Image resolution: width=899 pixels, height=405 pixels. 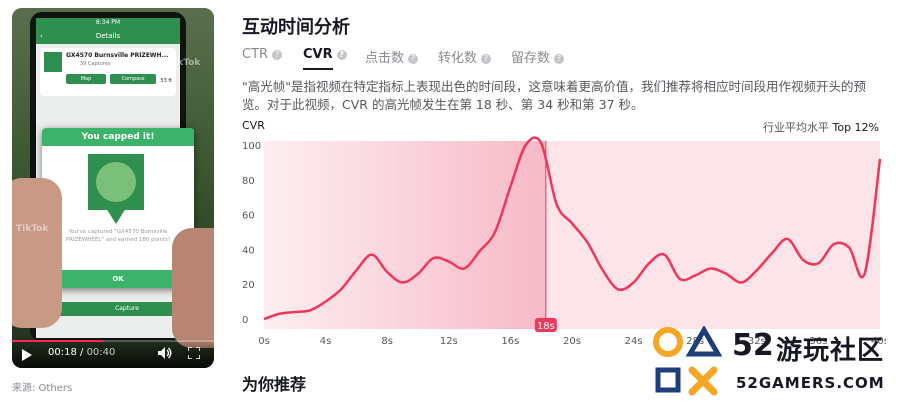 What do you see at coordinates (62, 352) in the screenshot?
I see `current-time: 00:18` at bounding box center [62, 352].